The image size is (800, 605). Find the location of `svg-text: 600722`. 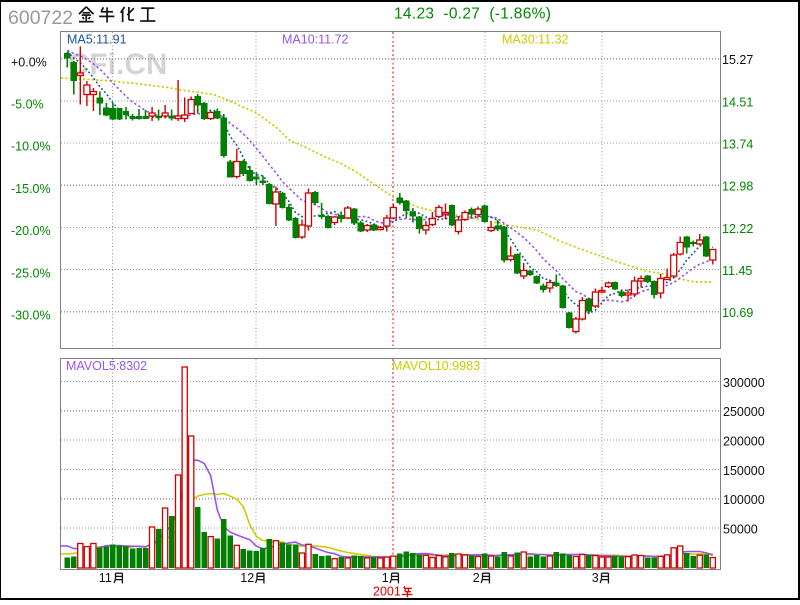

svg-text: 600722 is located at coordinates (40, 18).